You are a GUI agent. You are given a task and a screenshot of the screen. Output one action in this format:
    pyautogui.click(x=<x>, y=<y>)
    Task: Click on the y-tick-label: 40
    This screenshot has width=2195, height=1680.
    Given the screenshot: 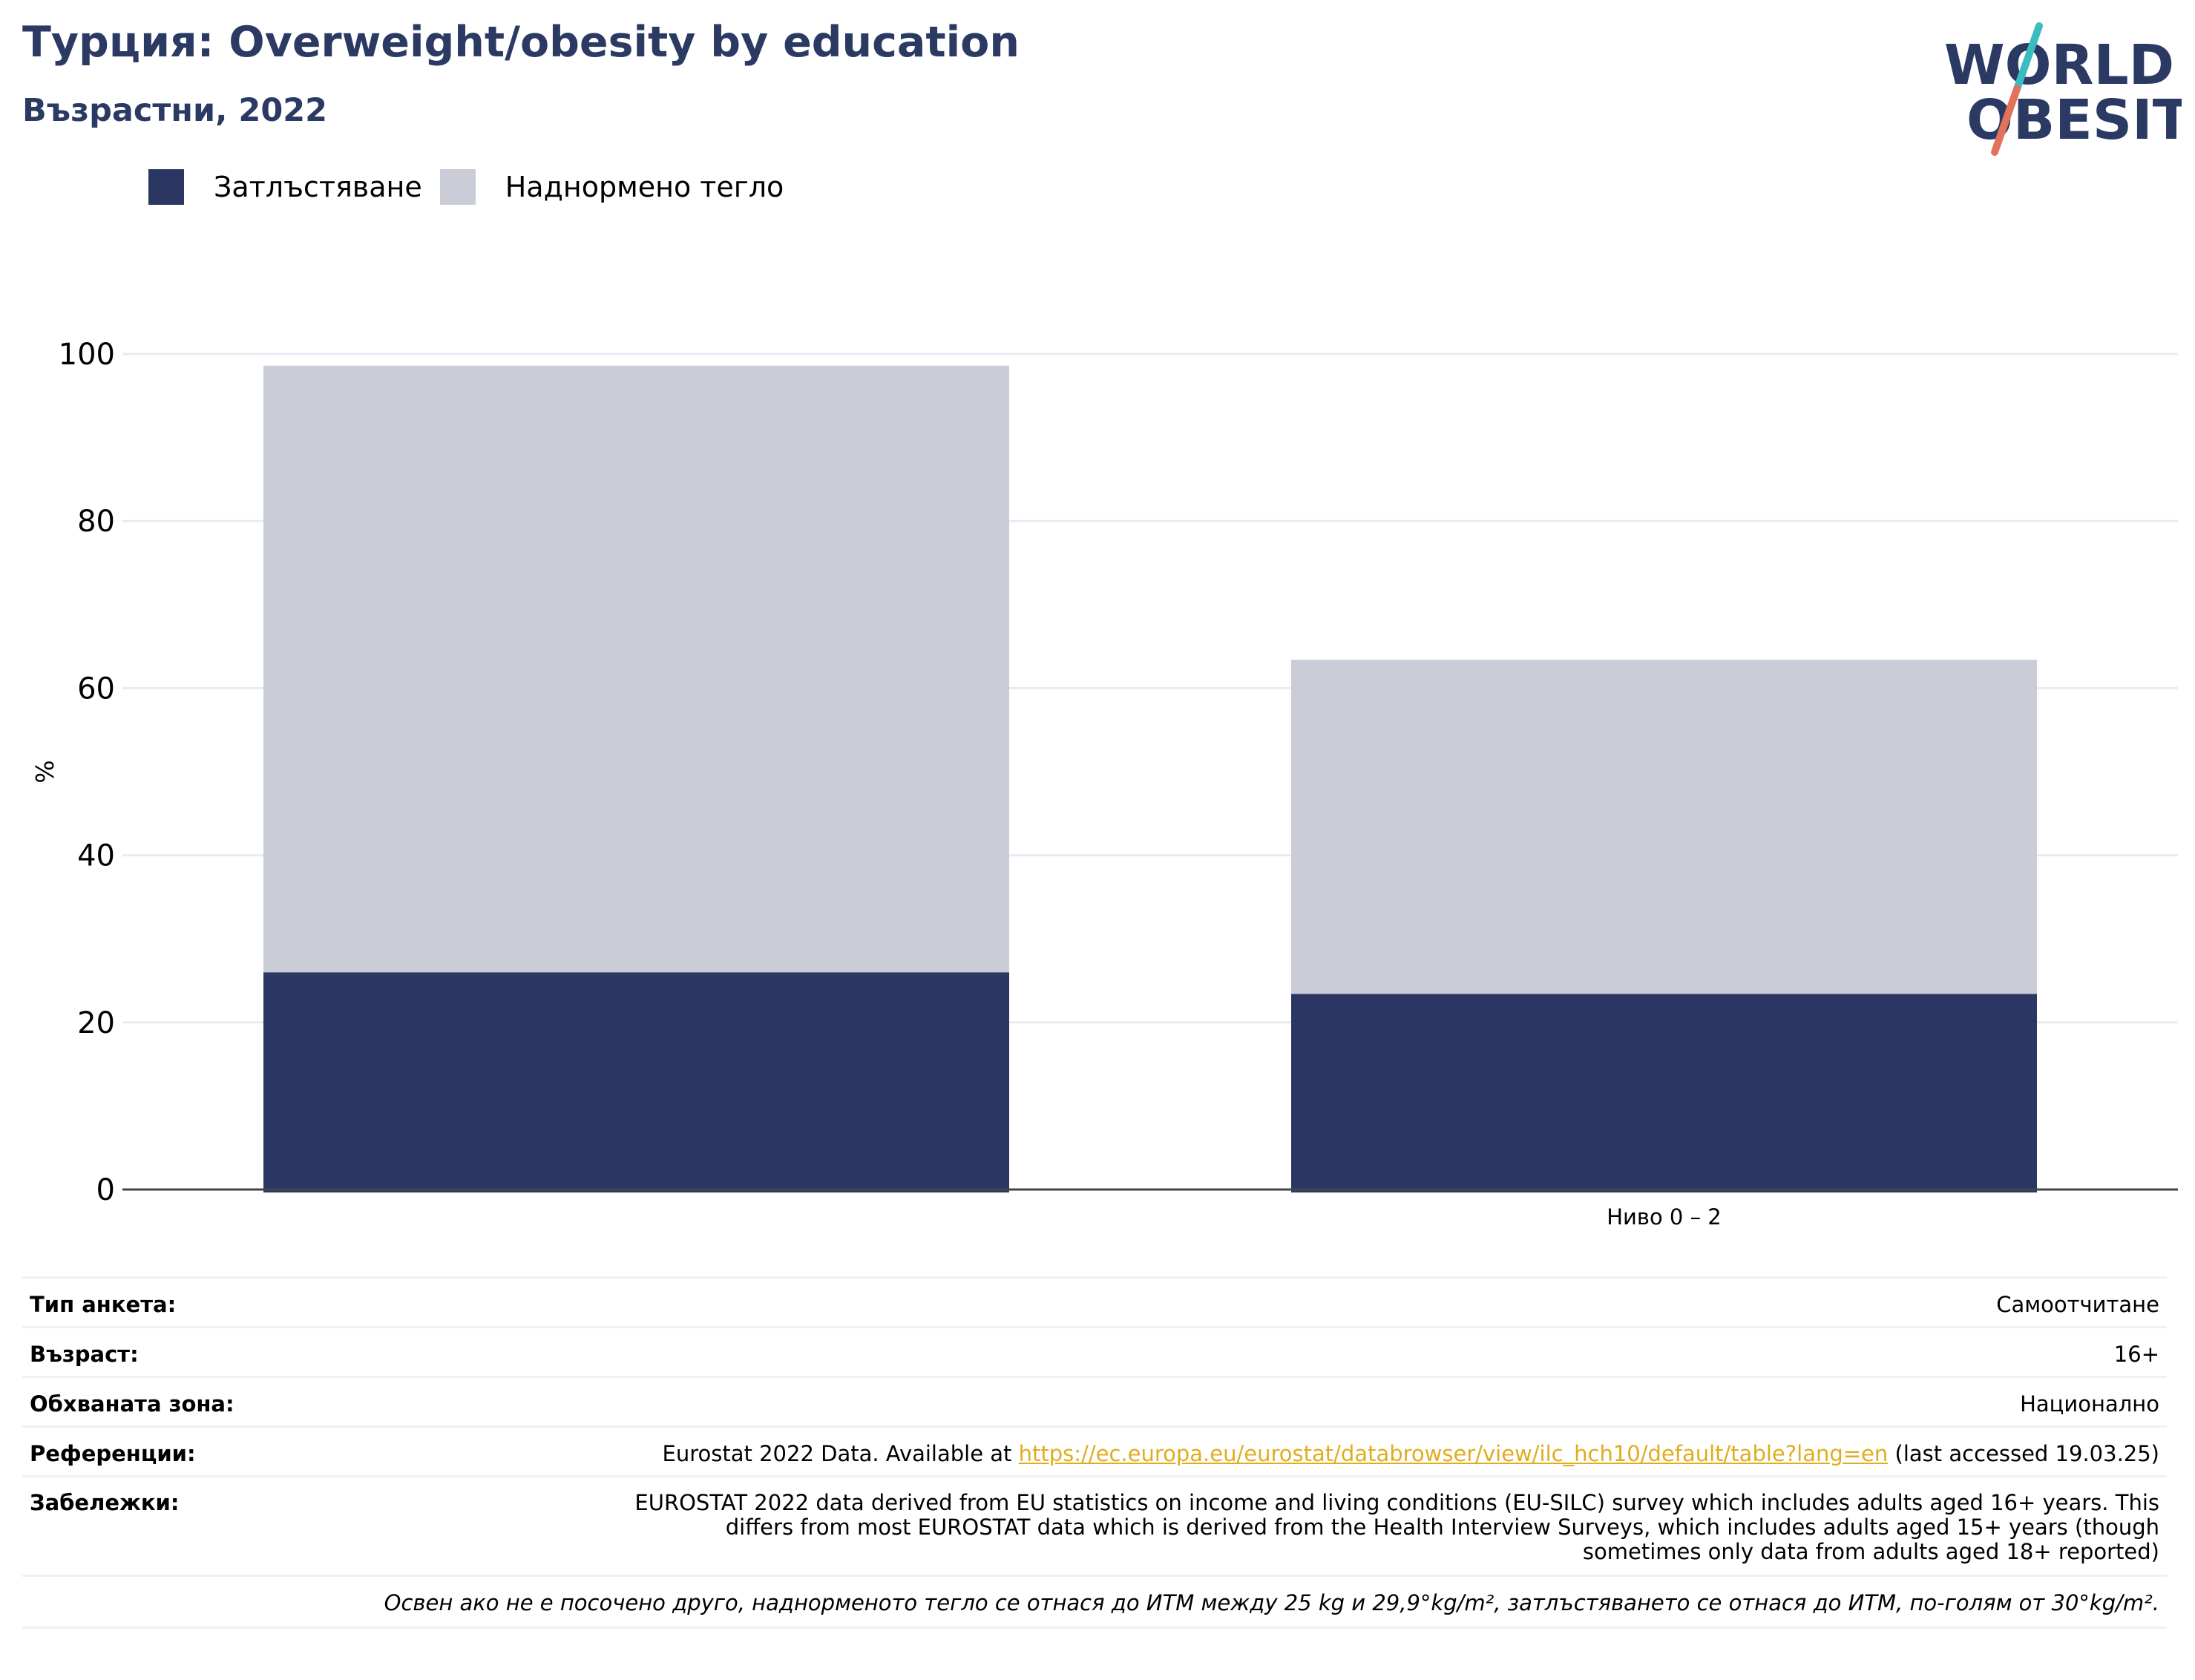 What is the action you would take?
    pyautogui.click(x=96, y=856)
    